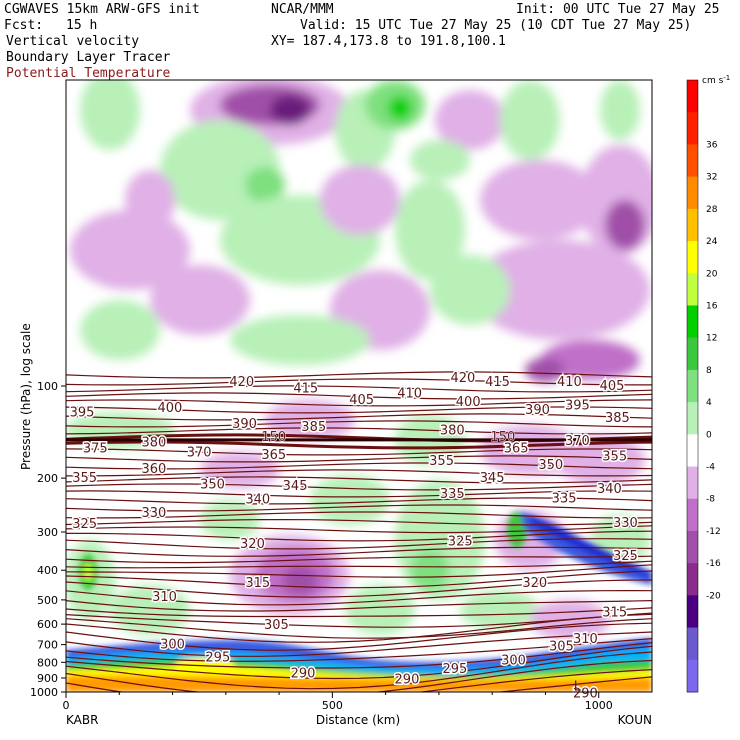  What do you see at coordinates (710, 500) in the screenshot?
I see `colorbar-tick-label: -8` at bounding box center [710, 500].